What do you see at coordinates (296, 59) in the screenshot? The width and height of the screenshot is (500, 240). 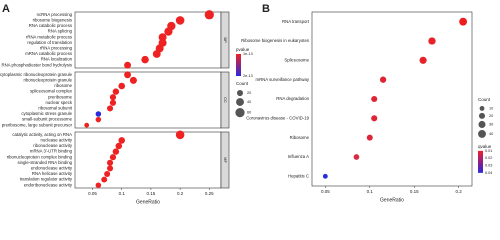 I see `category-label: Spliceosome` at bounding box center [296, 59].